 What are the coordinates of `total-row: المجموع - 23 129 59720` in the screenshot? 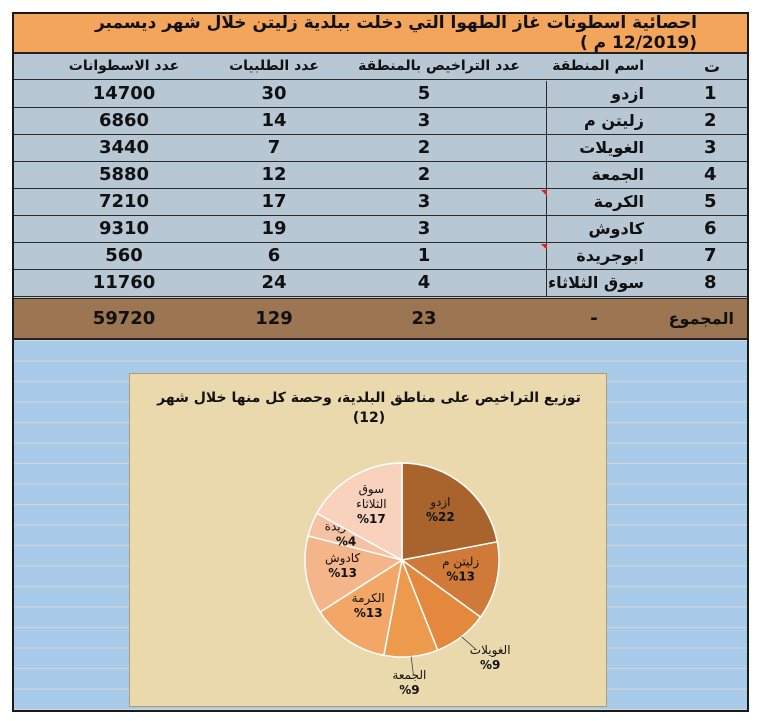 It's located at (380, 319).